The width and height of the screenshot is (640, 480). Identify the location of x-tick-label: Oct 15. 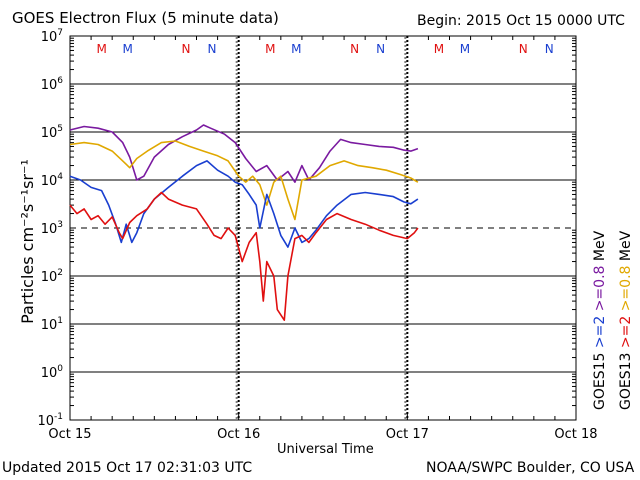
(69, 434).